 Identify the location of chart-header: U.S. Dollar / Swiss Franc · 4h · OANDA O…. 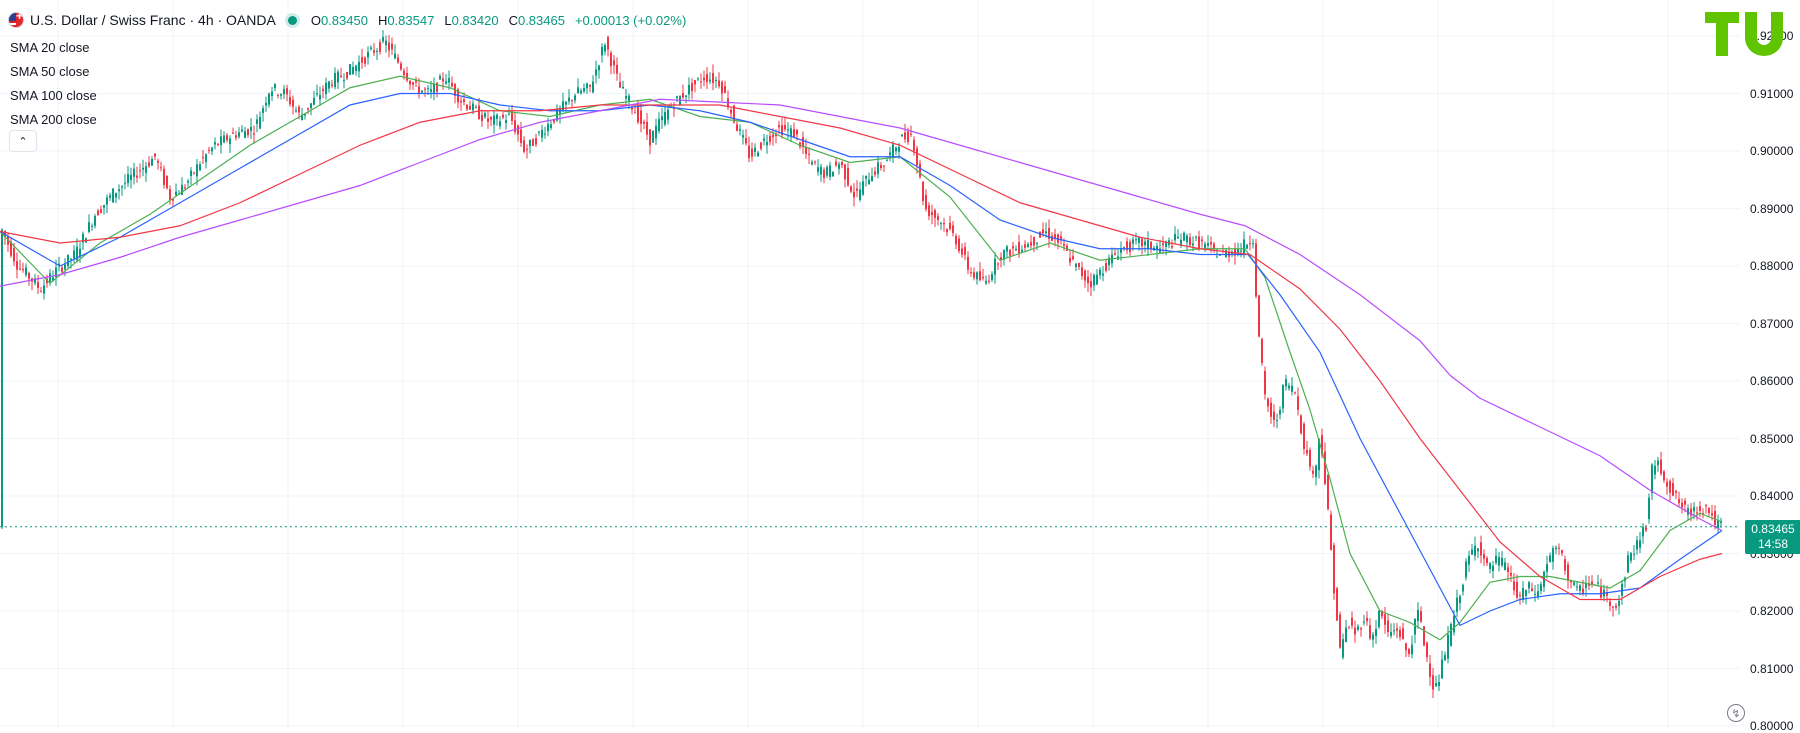
(347, 20).